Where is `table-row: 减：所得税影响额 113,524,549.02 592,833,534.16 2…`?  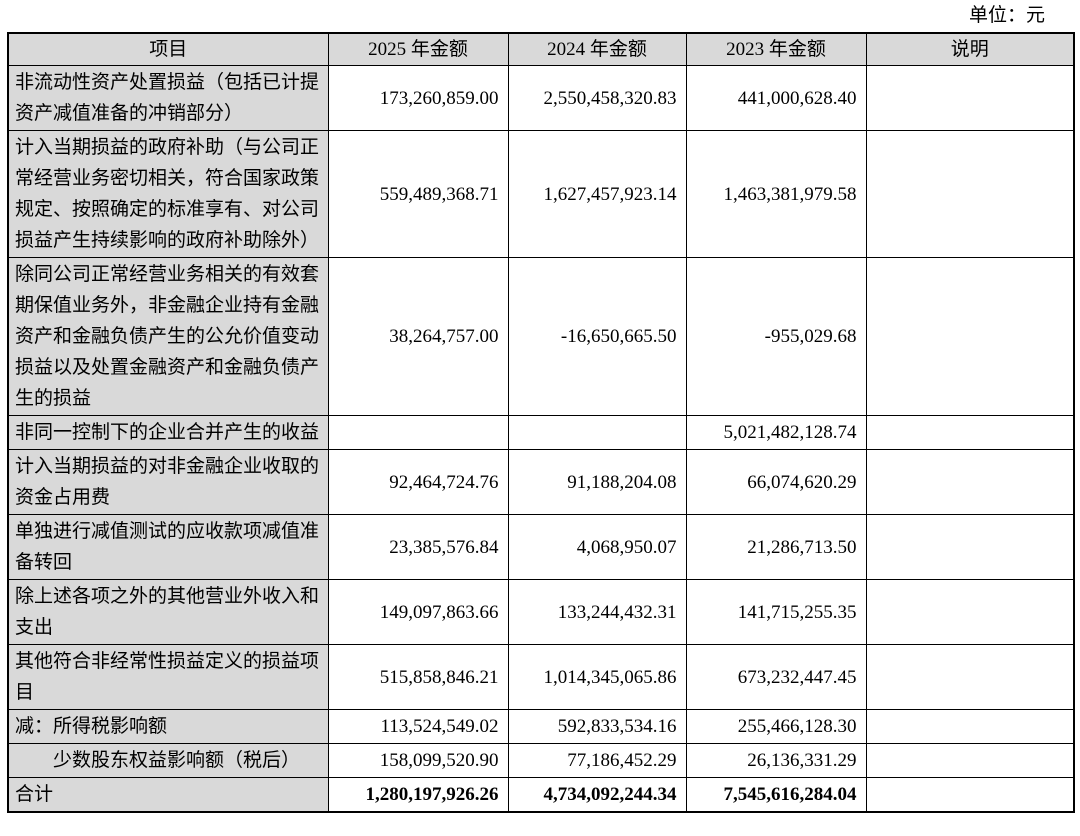 table-row: 减：所得税影响额 113,524,549.02 592,833,534.16 2… is located at coordinates (541, 726).